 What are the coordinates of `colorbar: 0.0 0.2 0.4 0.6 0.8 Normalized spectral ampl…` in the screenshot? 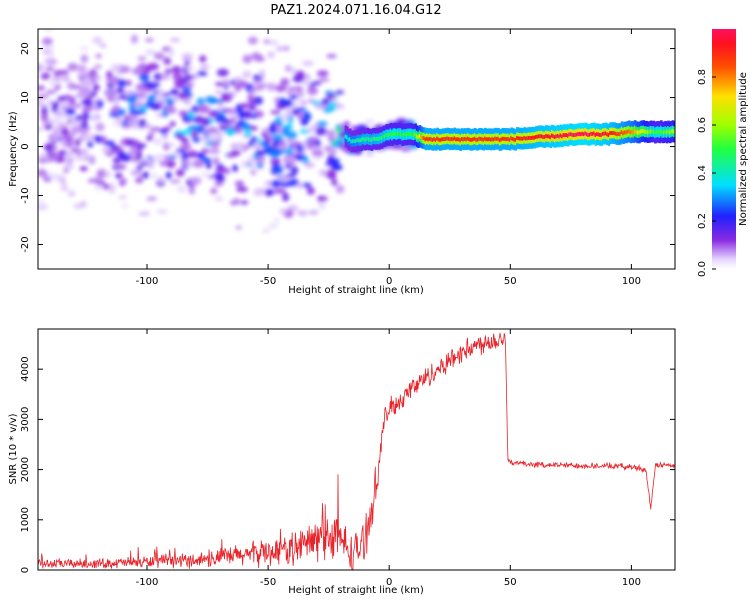 It's located at (723, 153).